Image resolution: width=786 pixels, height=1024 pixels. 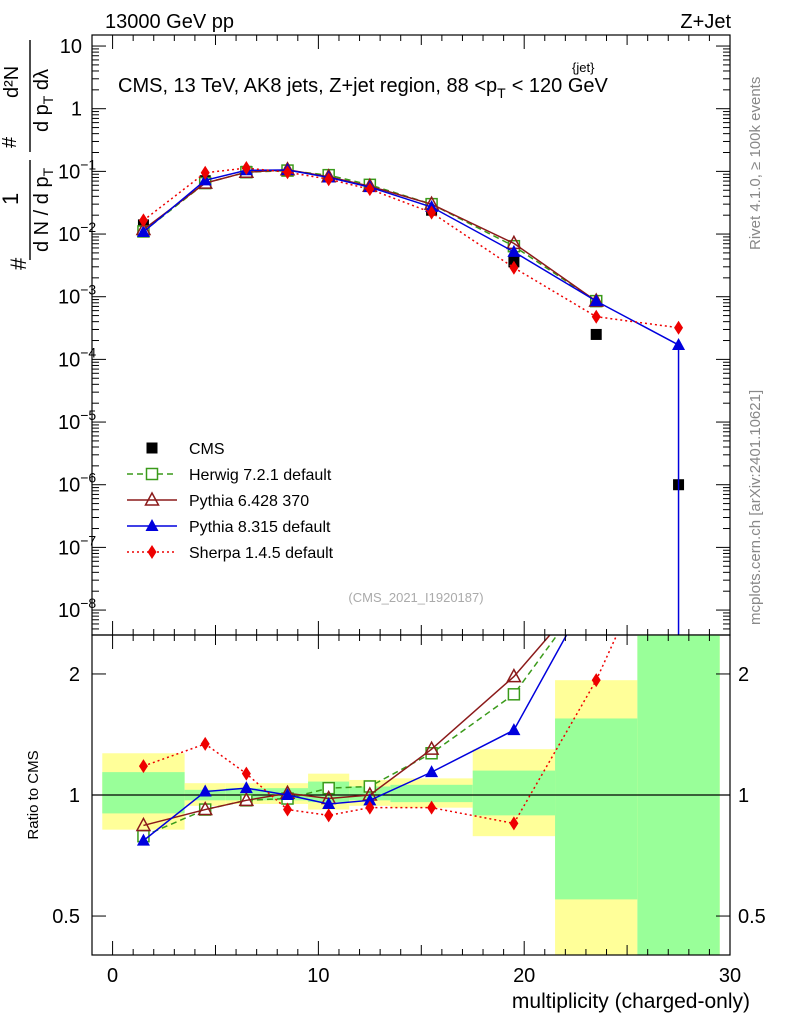 I want to click on y-tick-exponent: −8, so click(x=88, y=603).